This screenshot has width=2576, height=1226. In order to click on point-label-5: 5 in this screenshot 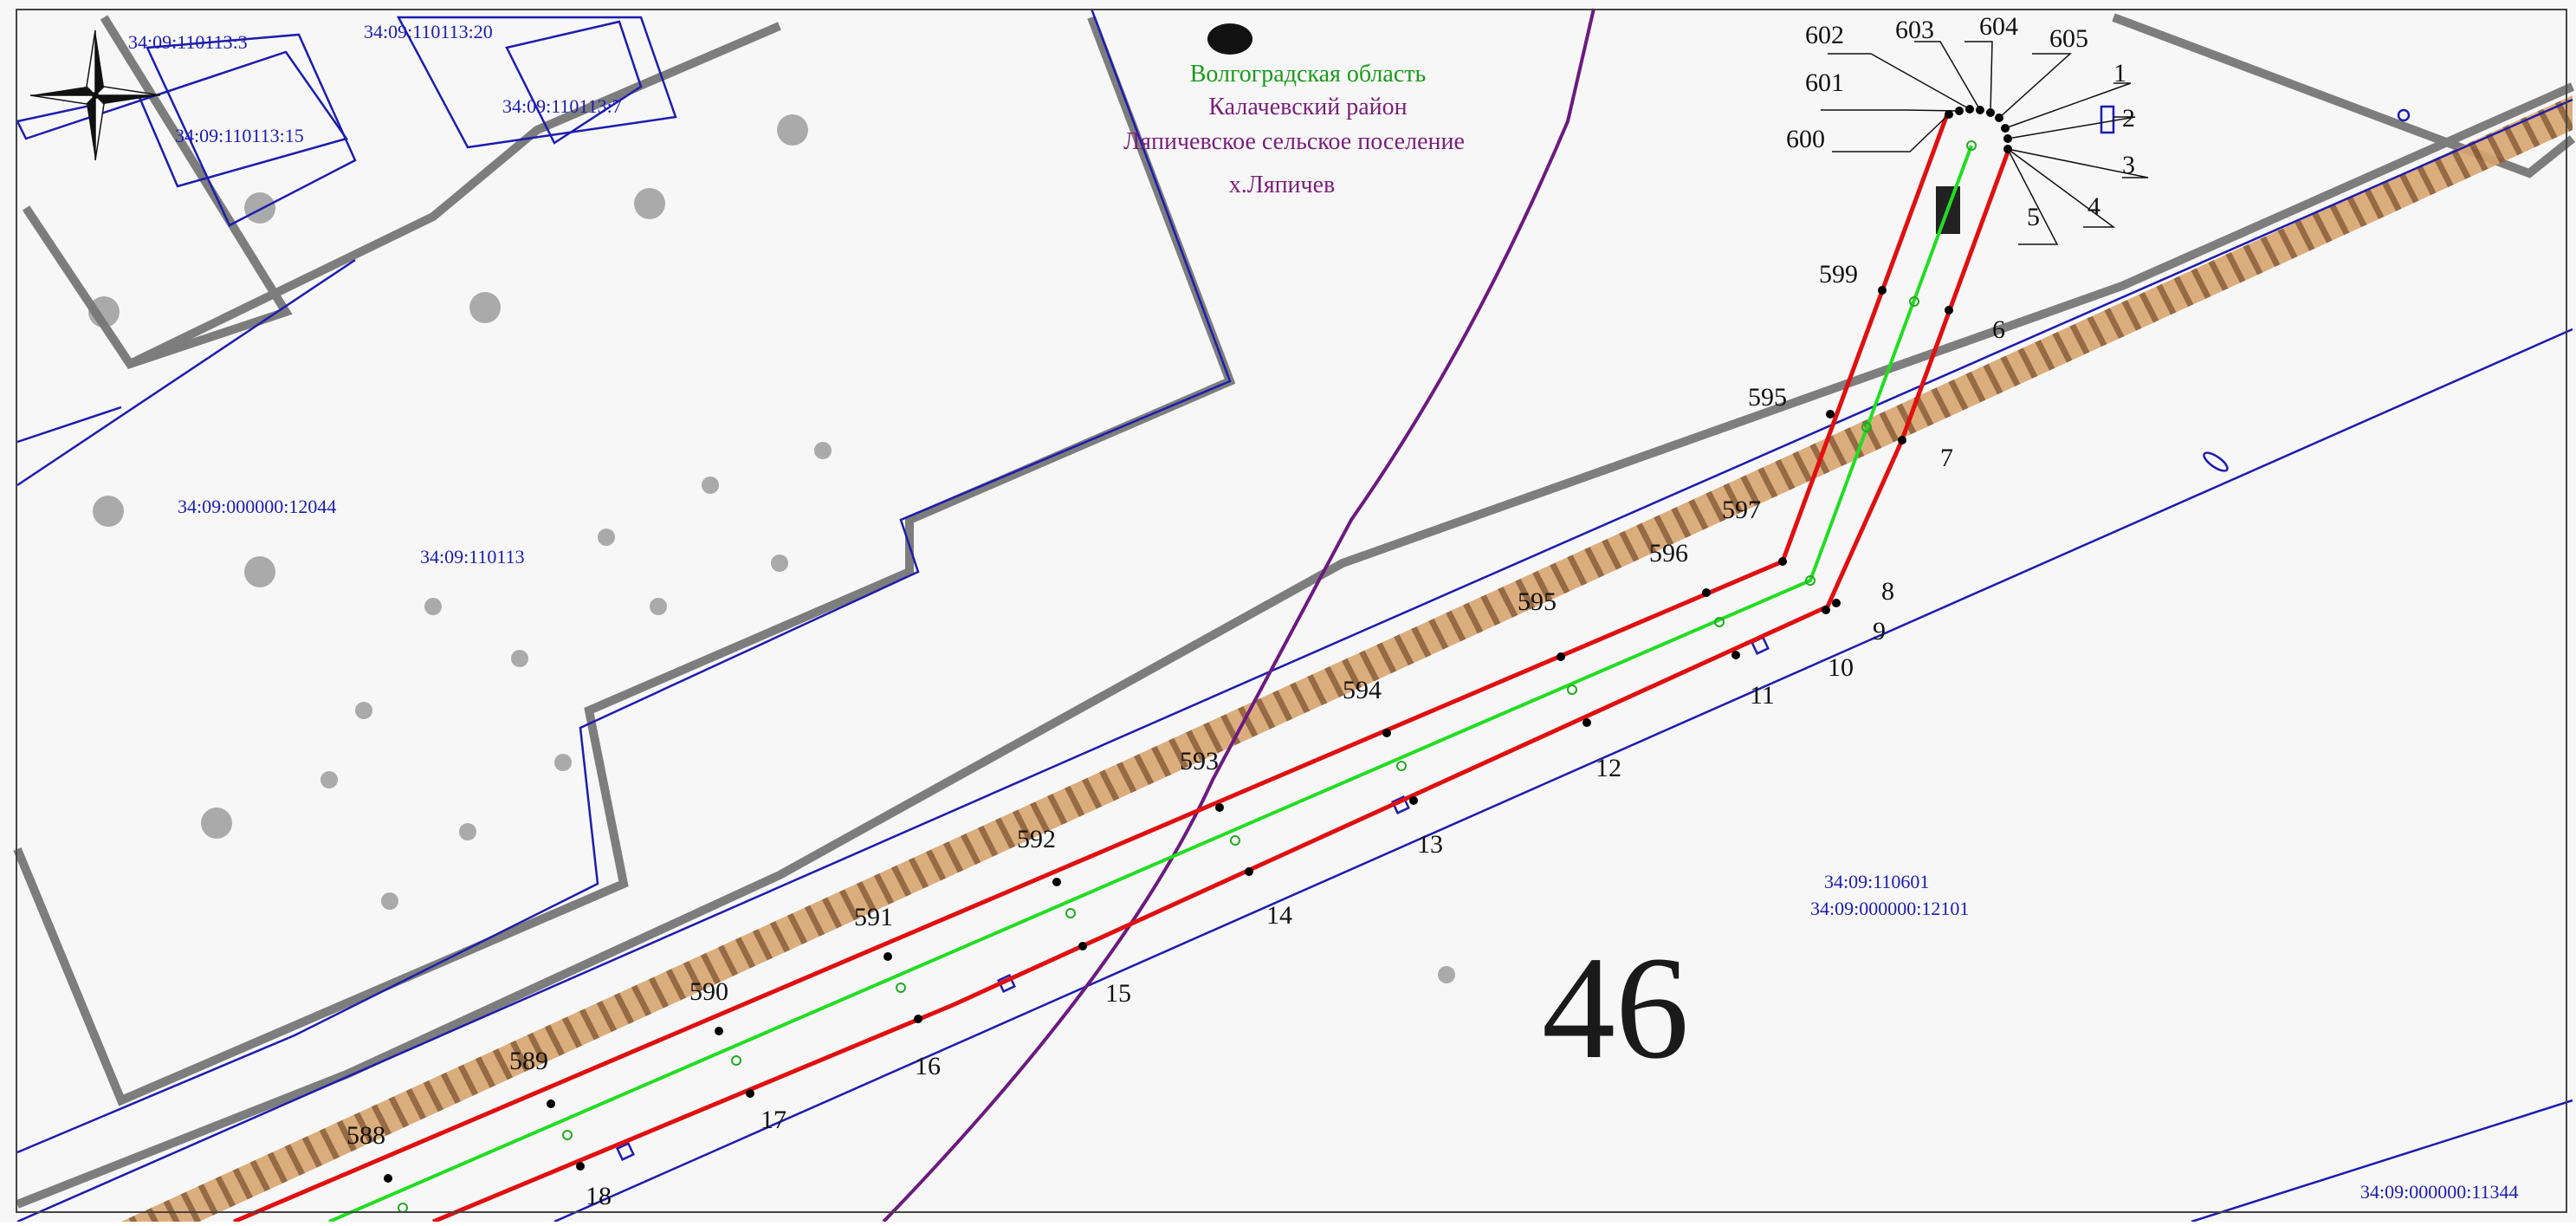, I will do `click(2033, 217)`.